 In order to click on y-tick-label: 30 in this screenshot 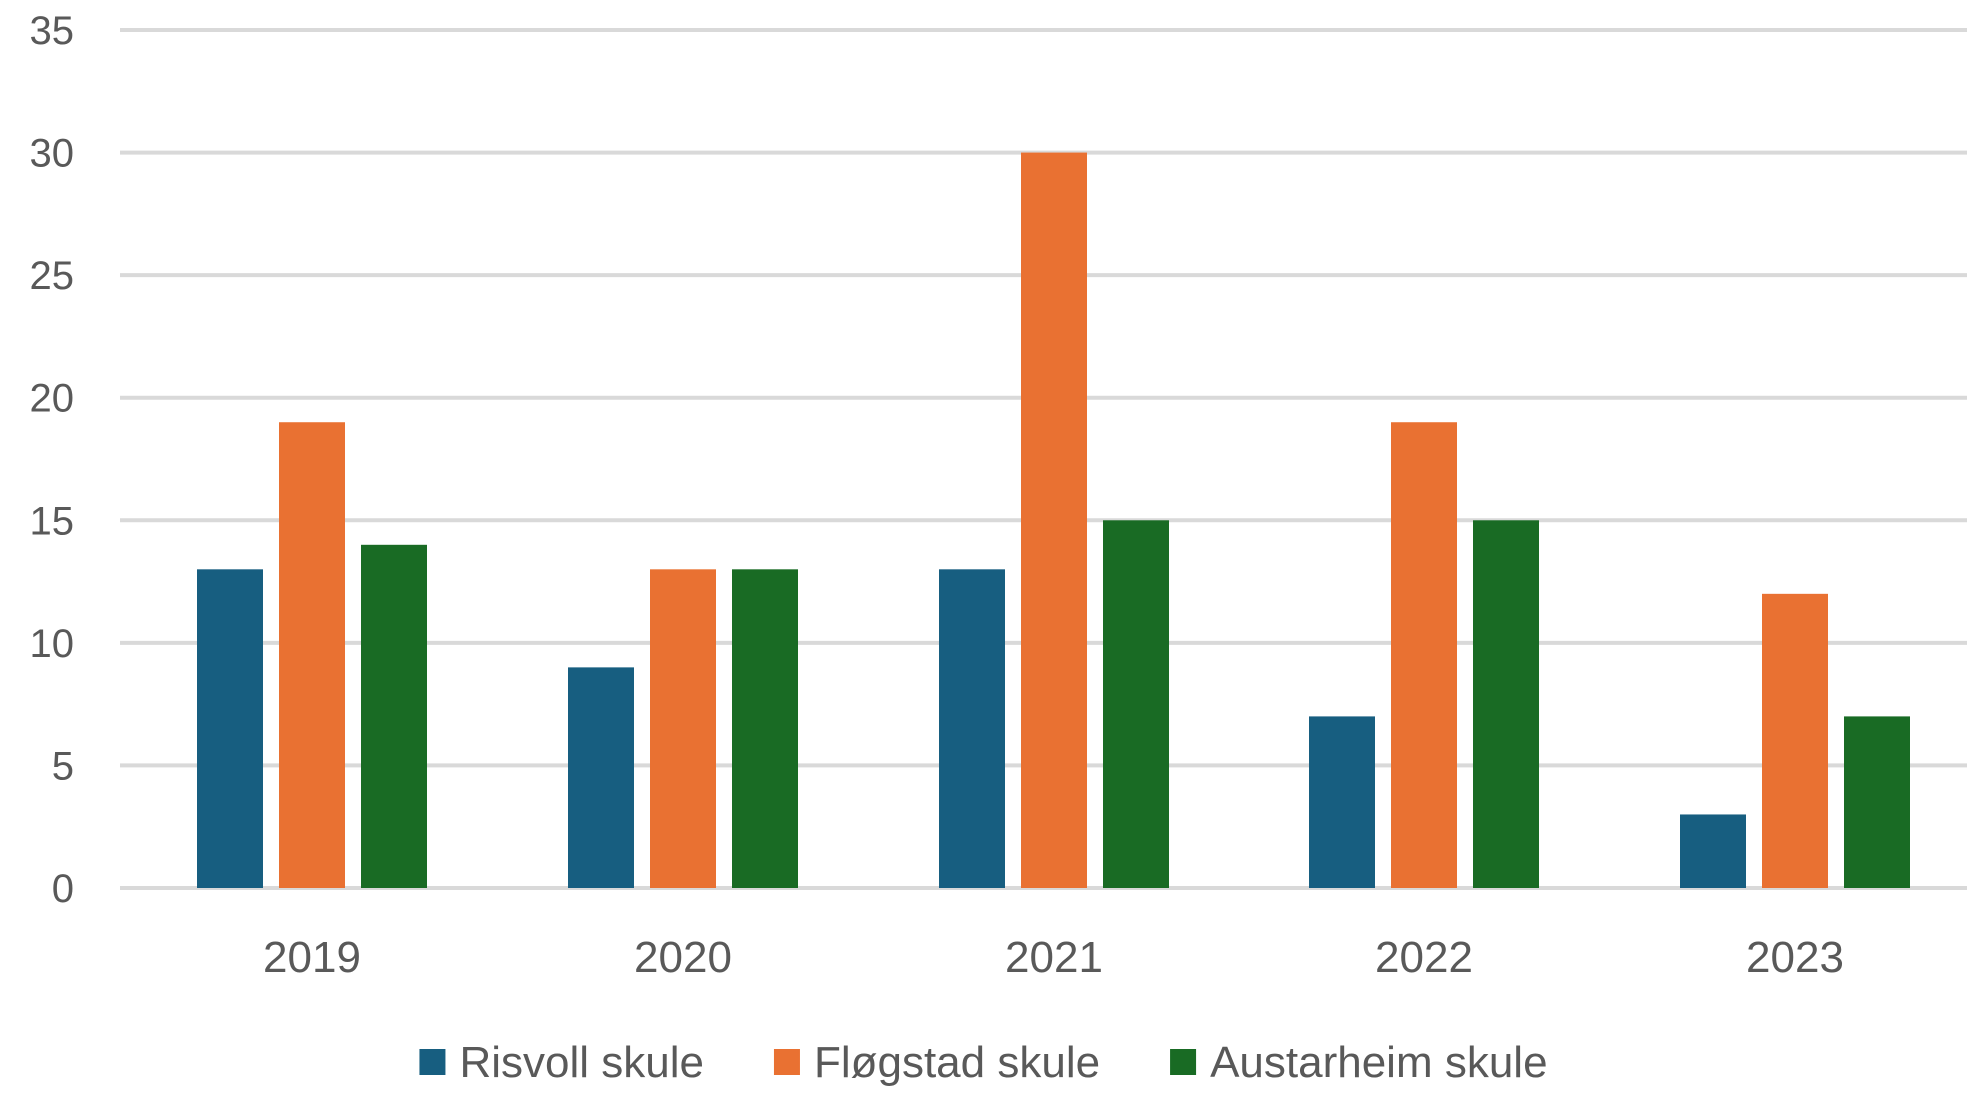, I will do `click(52, 154)`.